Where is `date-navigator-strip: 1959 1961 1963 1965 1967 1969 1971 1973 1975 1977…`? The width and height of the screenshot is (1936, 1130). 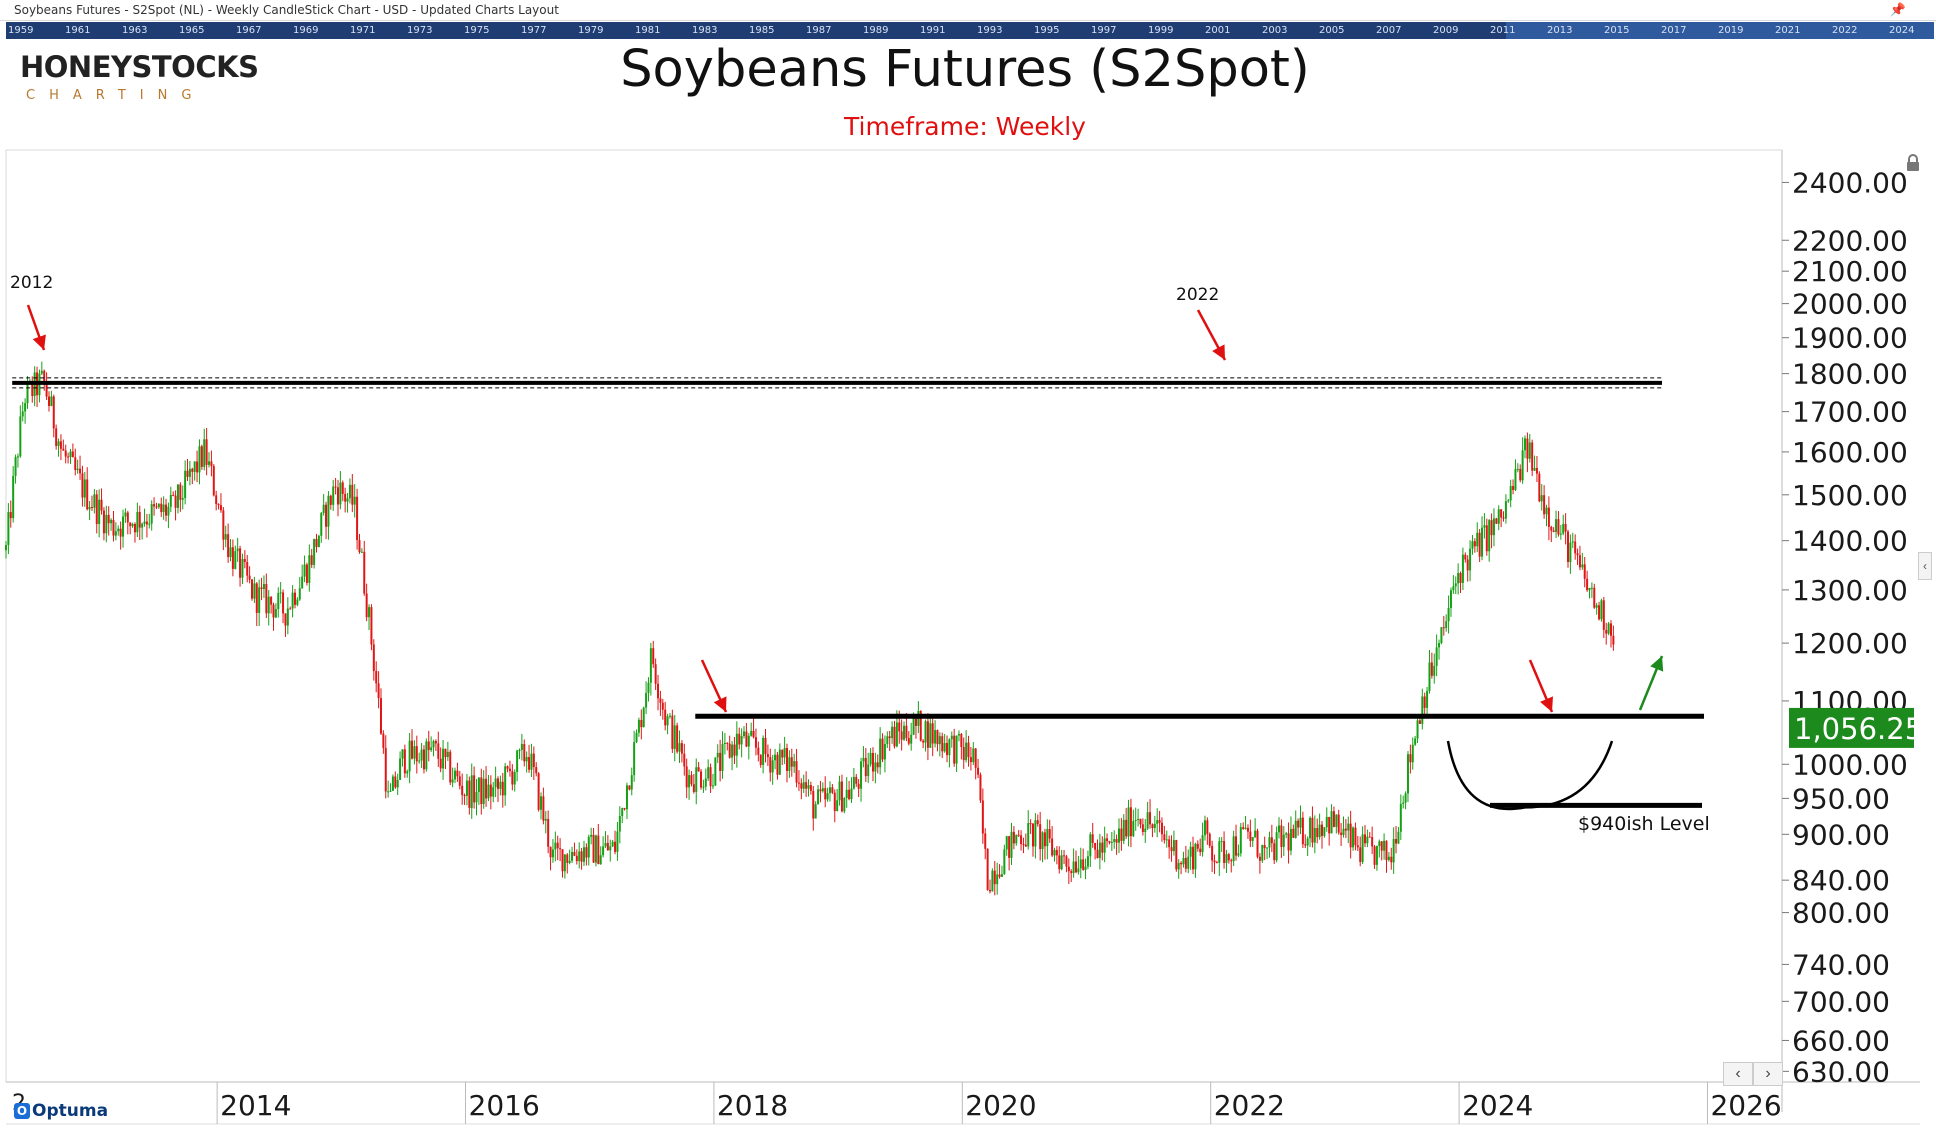
date-navigator-strip: 1959 1961 1963 1965 1967 1969 1971 1973 1975 1977… is located at coordinates (970, 30).